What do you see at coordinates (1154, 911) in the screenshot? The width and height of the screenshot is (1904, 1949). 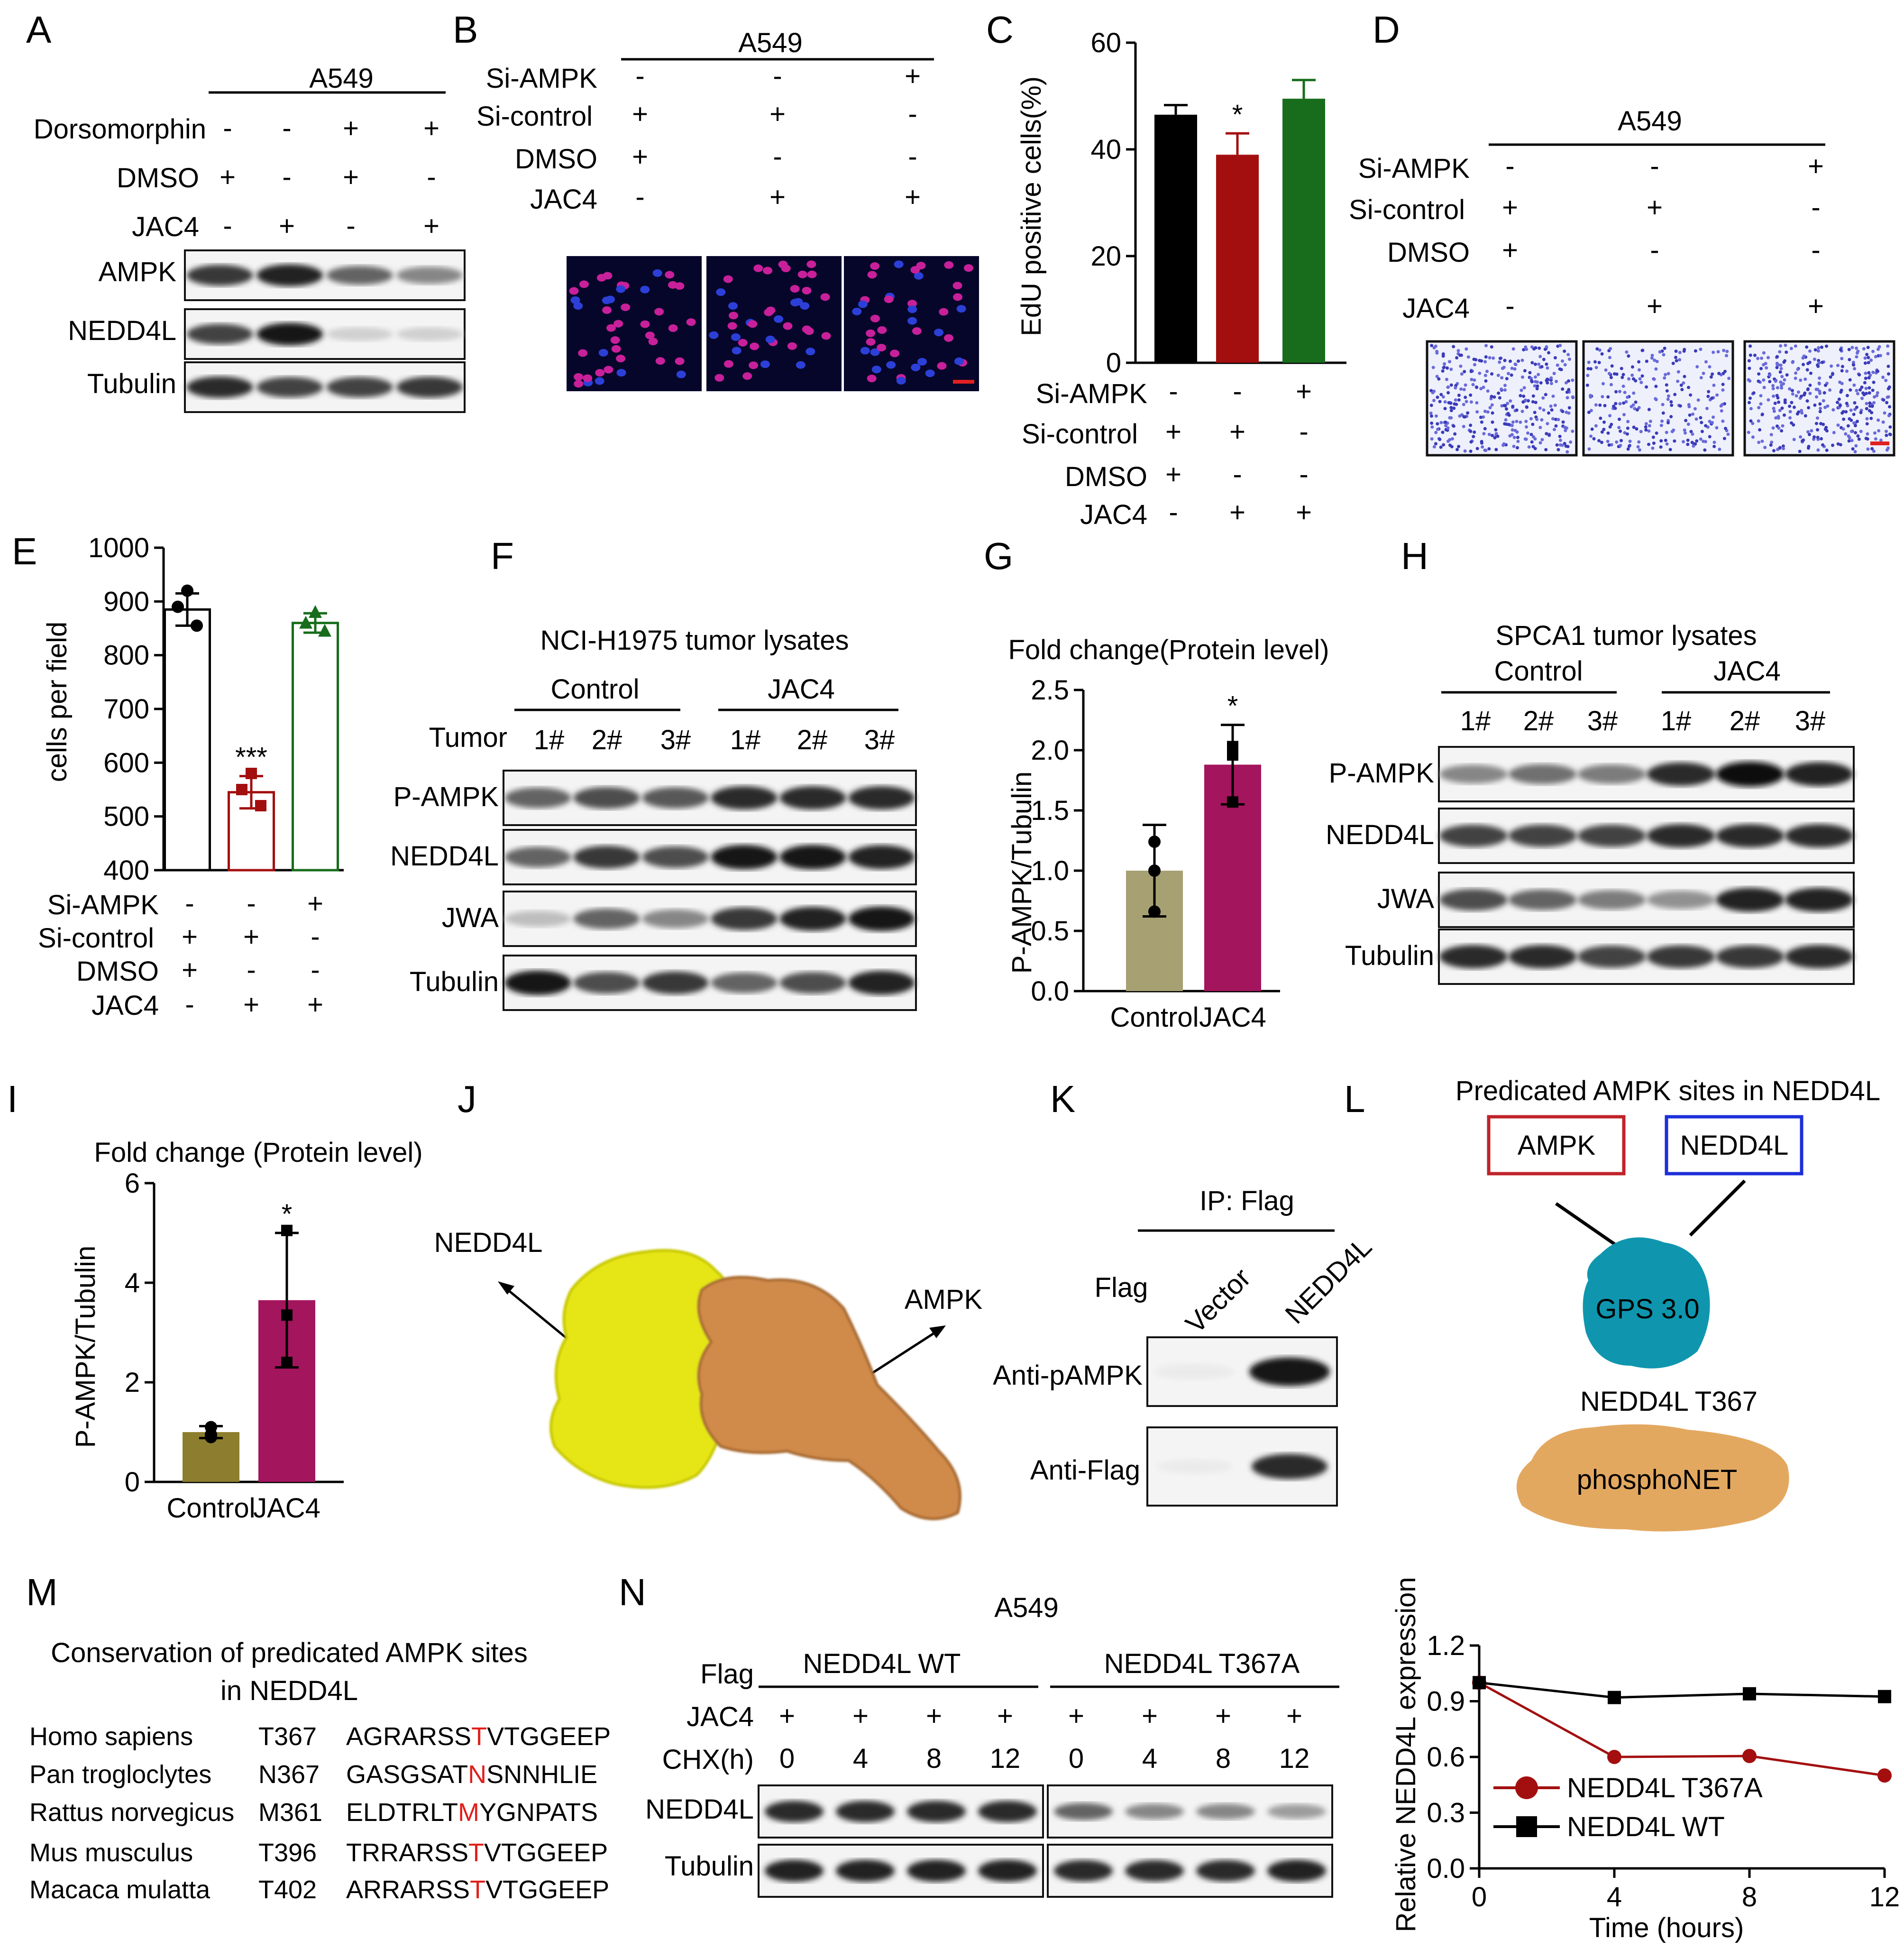 I see `g-point` at bounding box center [1154, 911].